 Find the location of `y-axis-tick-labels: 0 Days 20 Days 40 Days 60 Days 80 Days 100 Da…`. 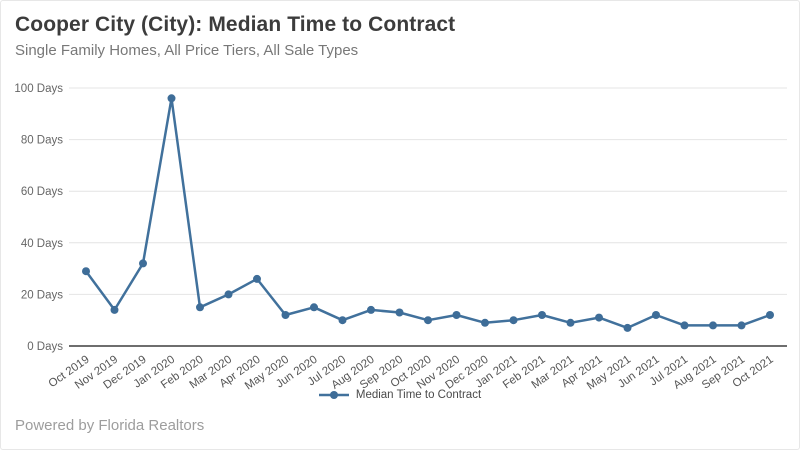

y-axis-tick-labels: 0 Days 20 Days 40 Days 60 Days 80 Days 100 Da… is located at coordinates (38, 218).